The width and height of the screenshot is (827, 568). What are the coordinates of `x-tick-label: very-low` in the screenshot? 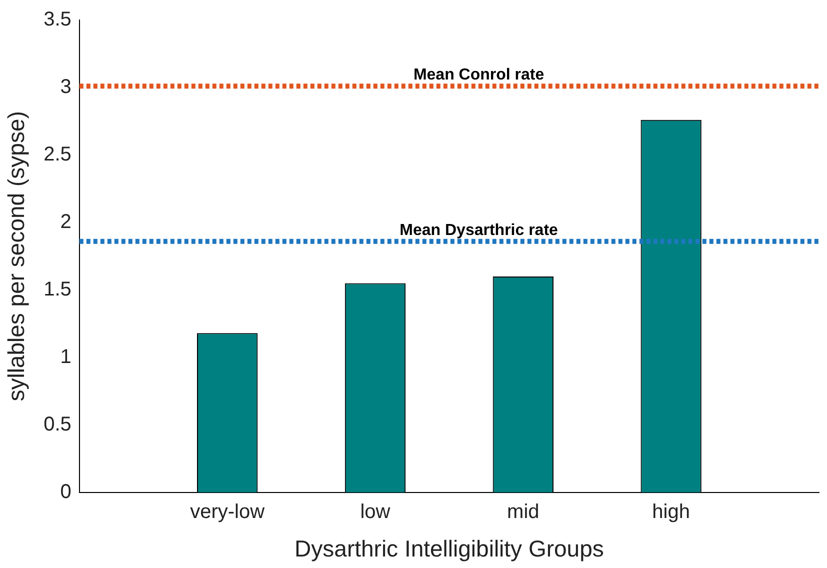 It's located at (228, 511).